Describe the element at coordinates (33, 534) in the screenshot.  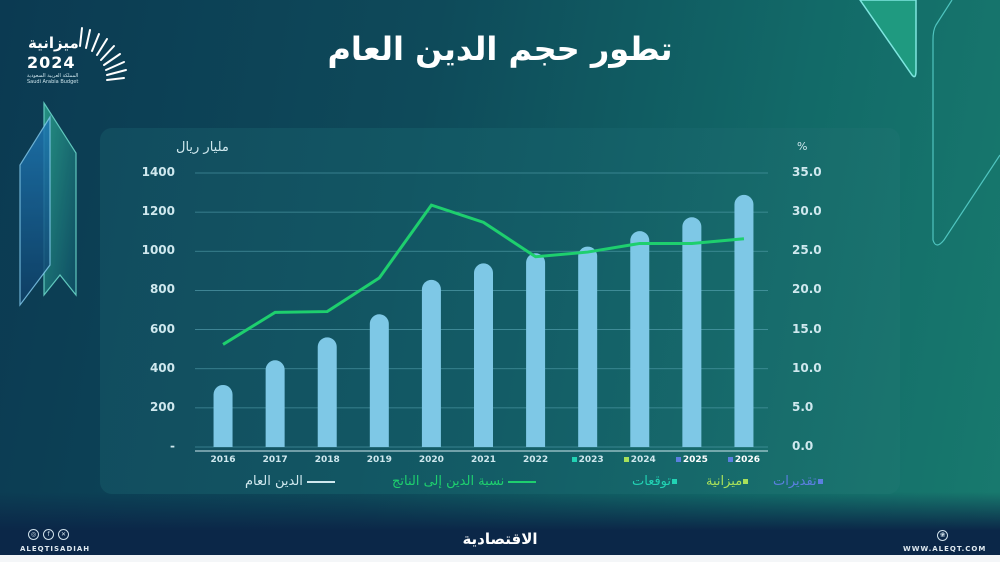
I see `instagram-icon: ◎` at that location.